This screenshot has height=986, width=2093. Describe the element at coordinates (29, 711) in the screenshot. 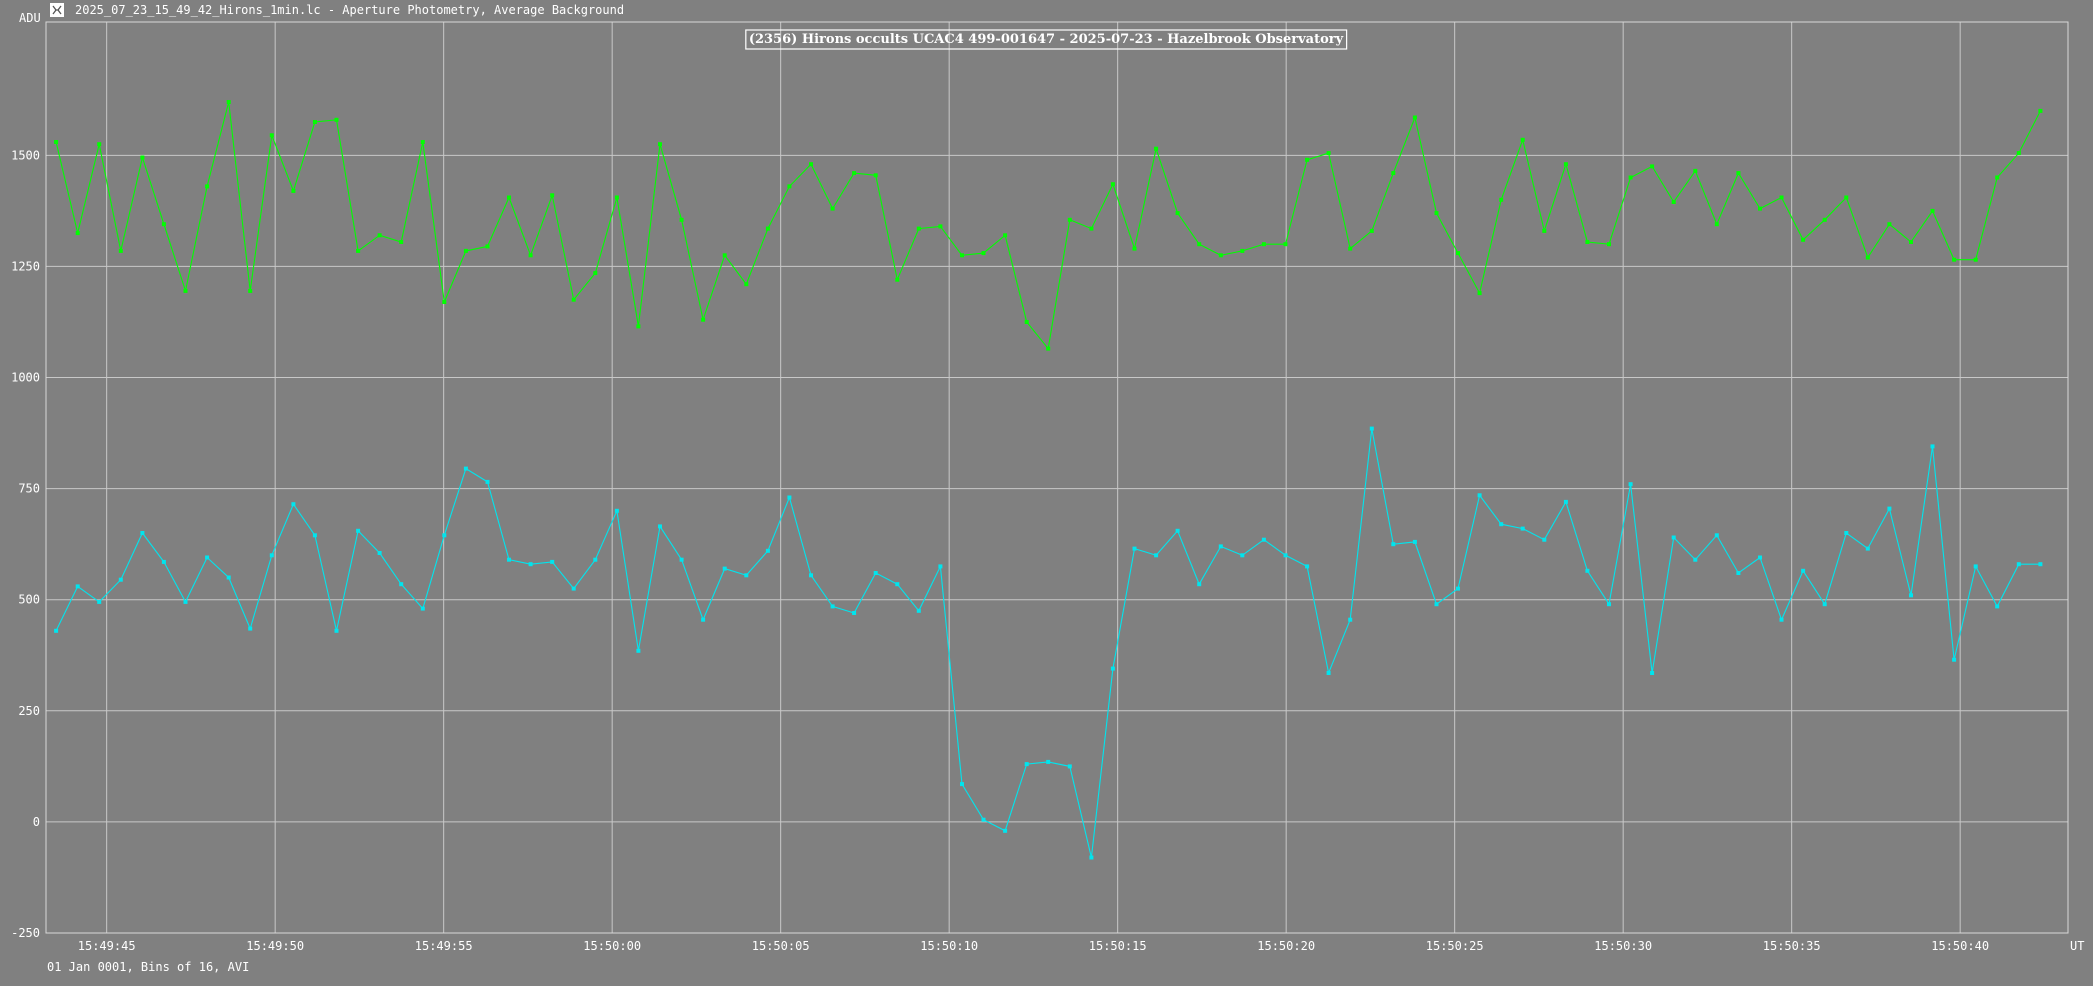

I see `y-tick-label: 250` at that location.